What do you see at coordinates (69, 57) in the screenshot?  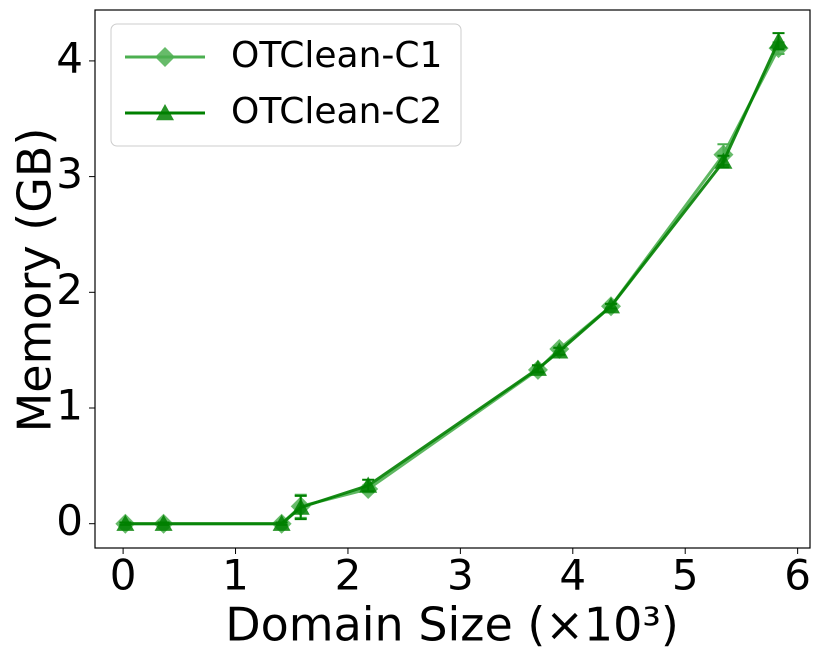 I see `y-tick-label: 4` at bounding box center [69, 57].